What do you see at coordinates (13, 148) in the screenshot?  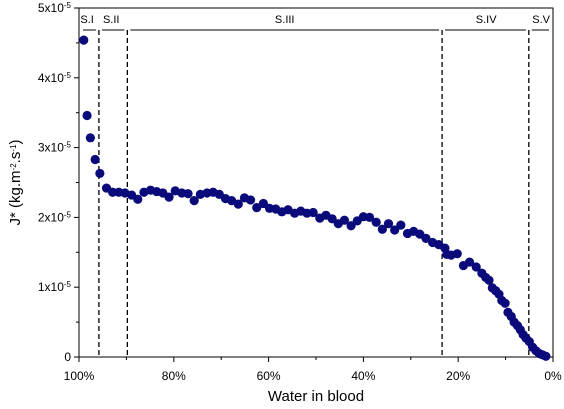 I see `y-axis-title-exp2: -1` at bounding box center [13, 148].